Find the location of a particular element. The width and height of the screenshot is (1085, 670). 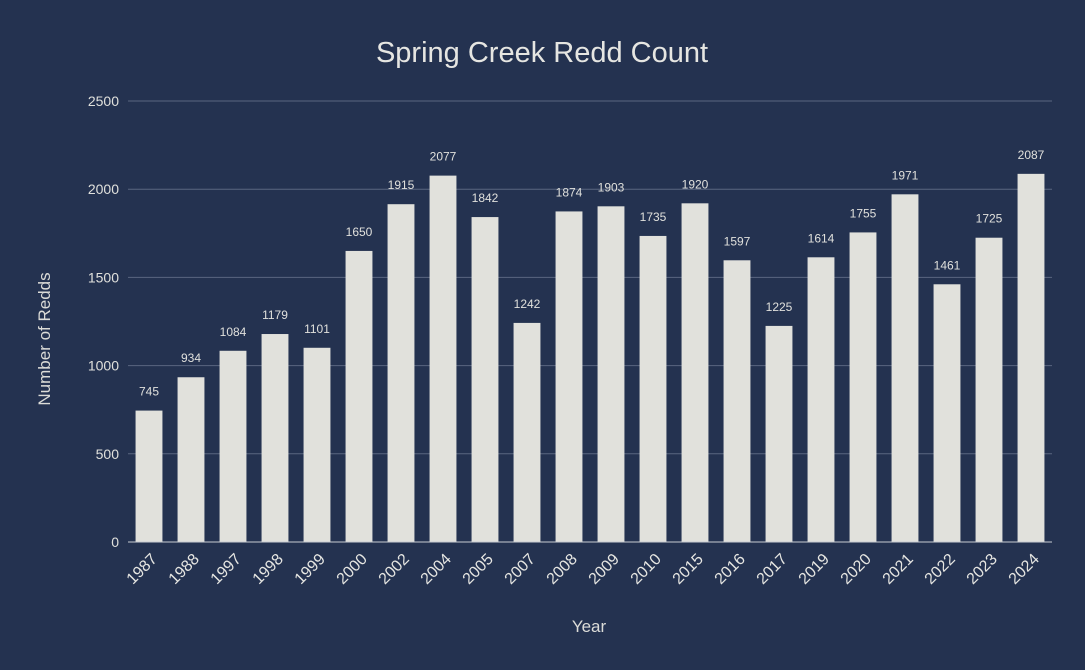

data-label: 1915 is located at coordinates (401, 185).